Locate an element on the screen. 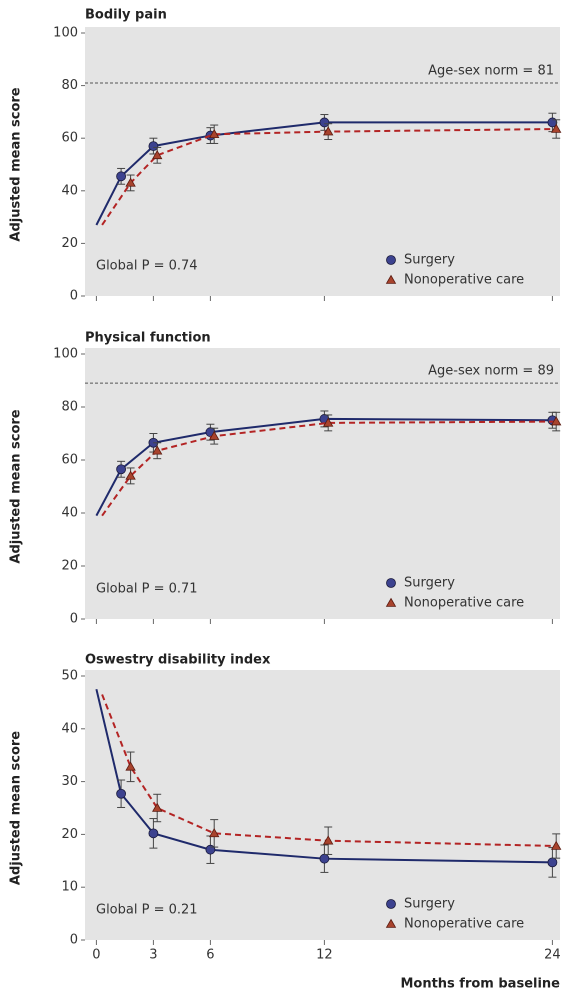  panel-title: Oswestry disability index is located at coordinates (178, 660).